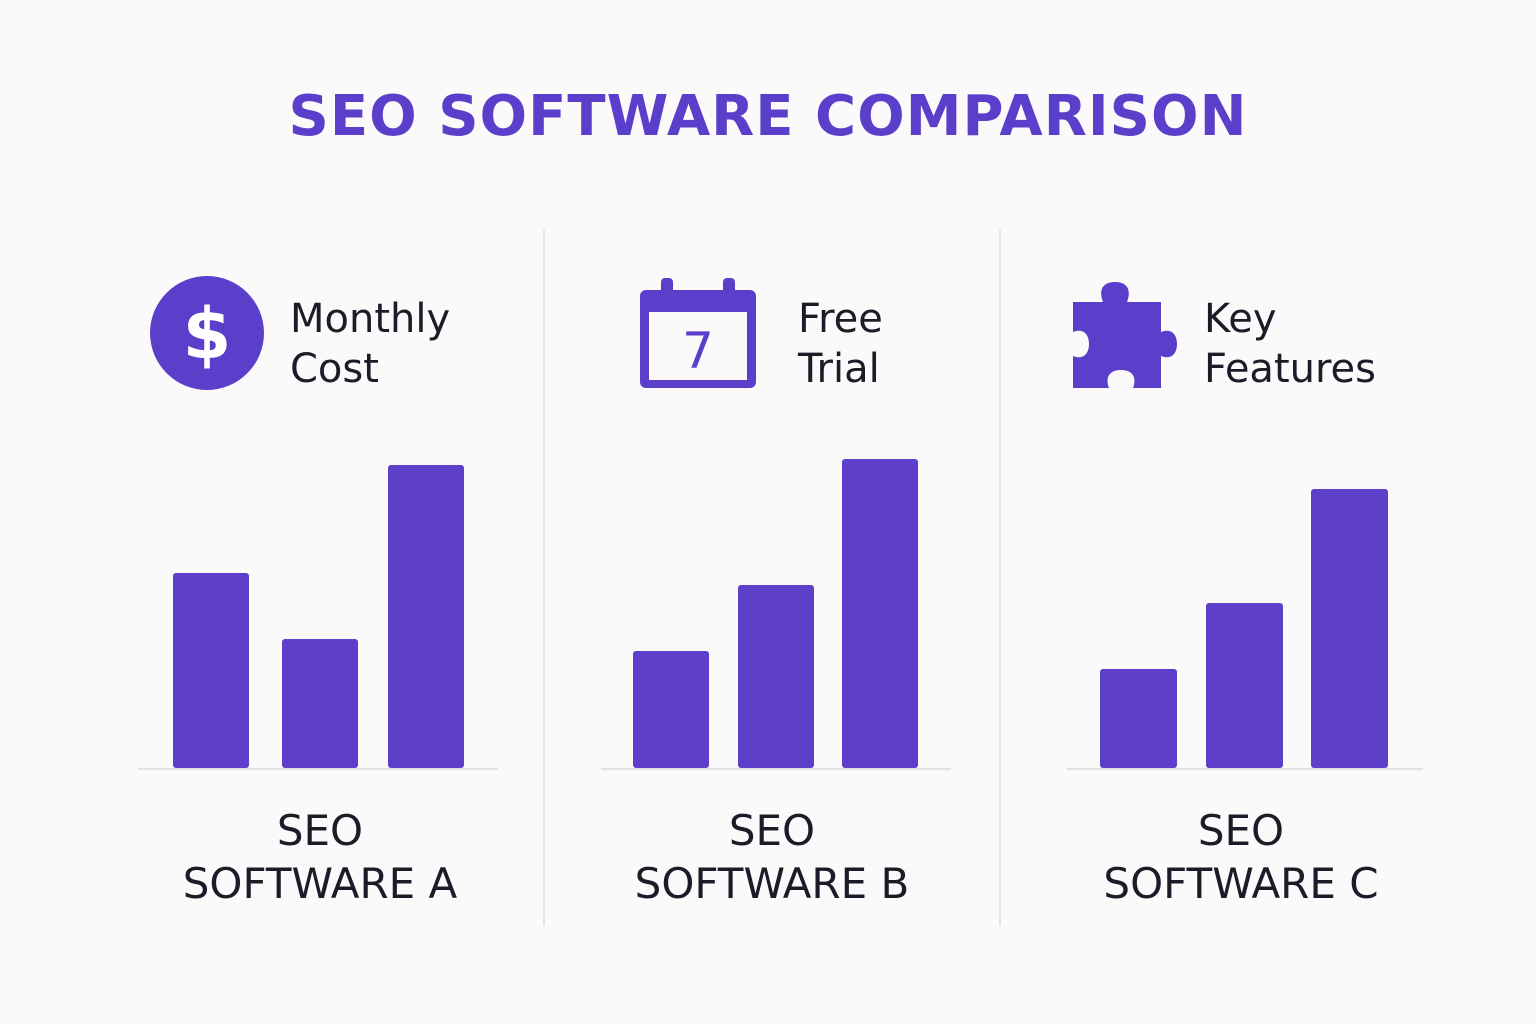 The image size is (1536, 1024). Describe the element at coordinates (772, 857) in the screenshot. I see `software-name: SEO SOFTWARE B` at that location.